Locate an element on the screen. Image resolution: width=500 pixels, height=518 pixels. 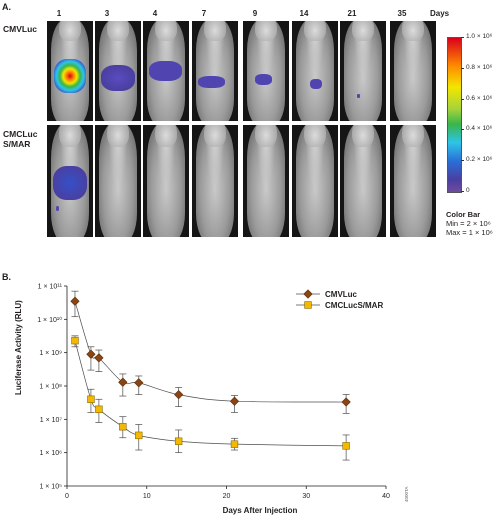
day-label: 35 is located at coordinates (402, 13).